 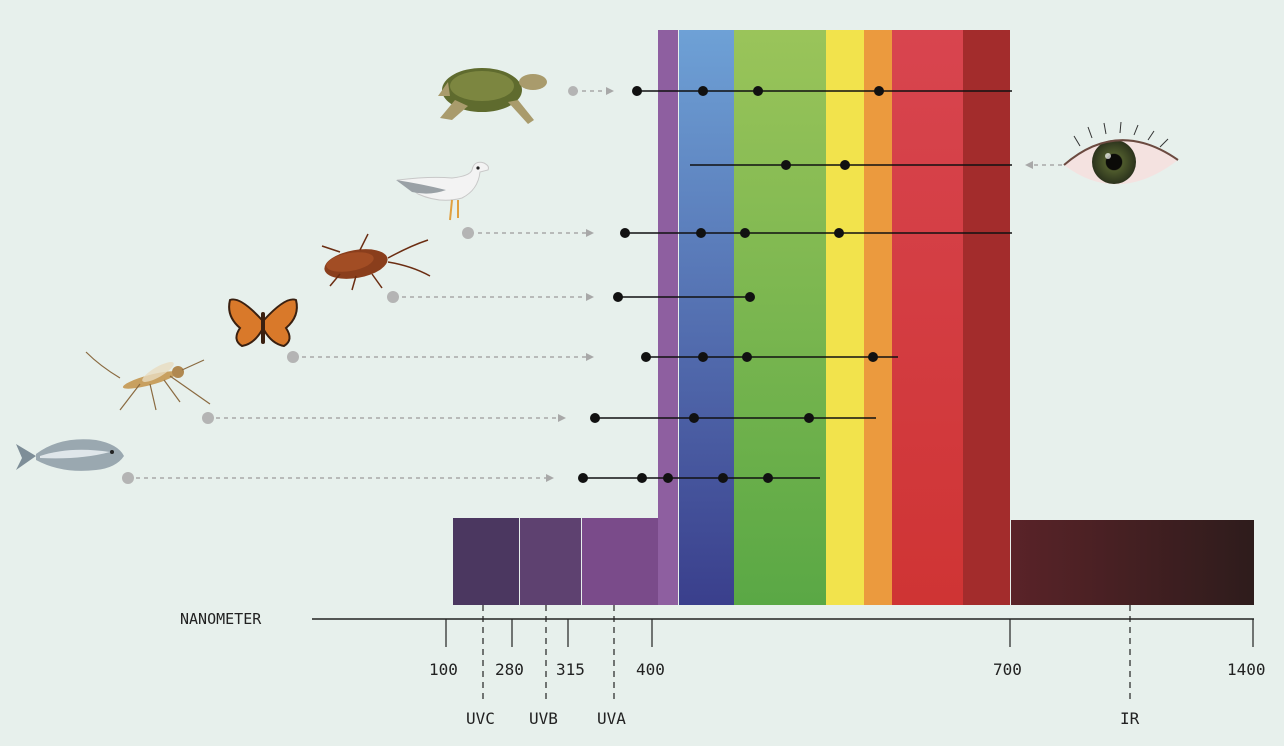 I want to click on seagull-icon, so click(x=442, y=191).